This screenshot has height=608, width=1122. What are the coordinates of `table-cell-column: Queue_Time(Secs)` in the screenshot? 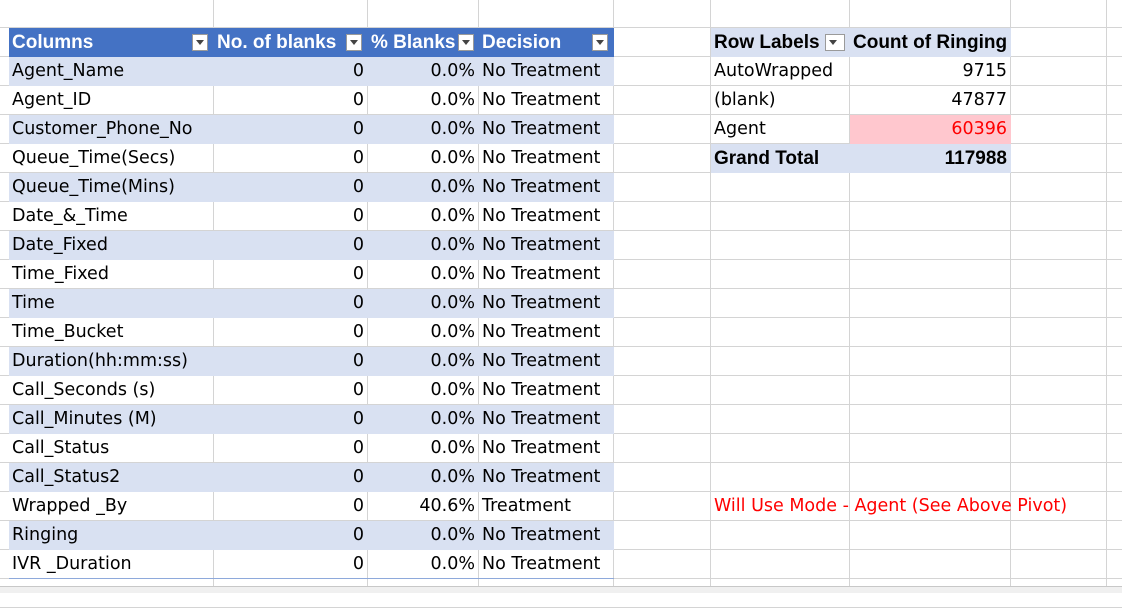 It's located at (111, 158).